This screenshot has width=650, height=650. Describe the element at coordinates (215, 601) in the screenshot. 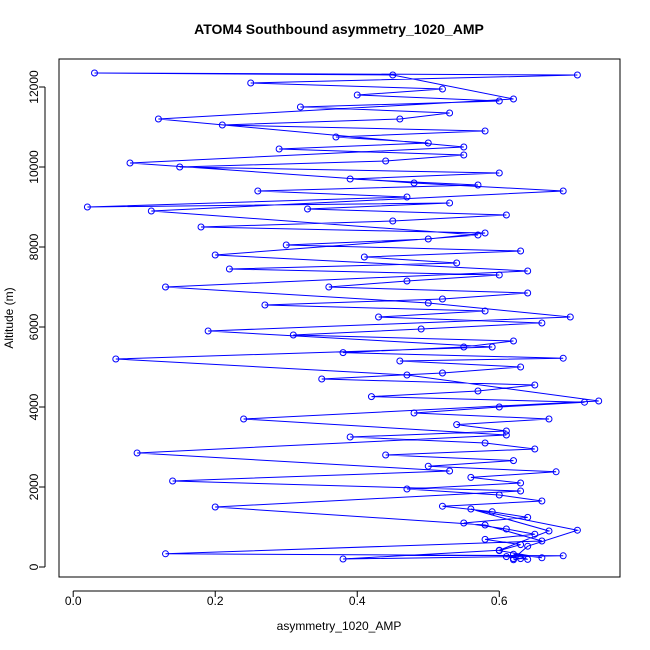

I see `x-tick-label: 0.2` at that location.